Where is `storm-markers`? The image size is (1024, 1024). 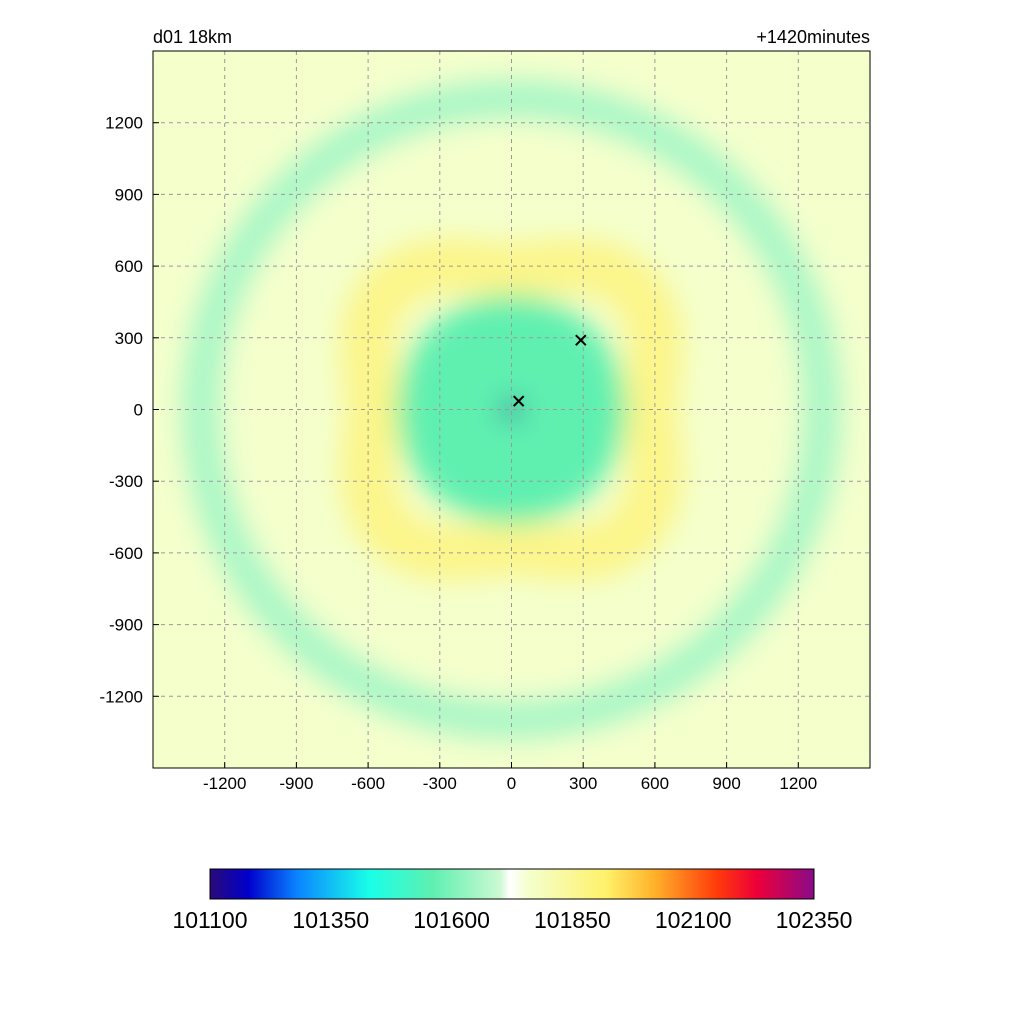 storm-markers is located at coordinates (549, 370).